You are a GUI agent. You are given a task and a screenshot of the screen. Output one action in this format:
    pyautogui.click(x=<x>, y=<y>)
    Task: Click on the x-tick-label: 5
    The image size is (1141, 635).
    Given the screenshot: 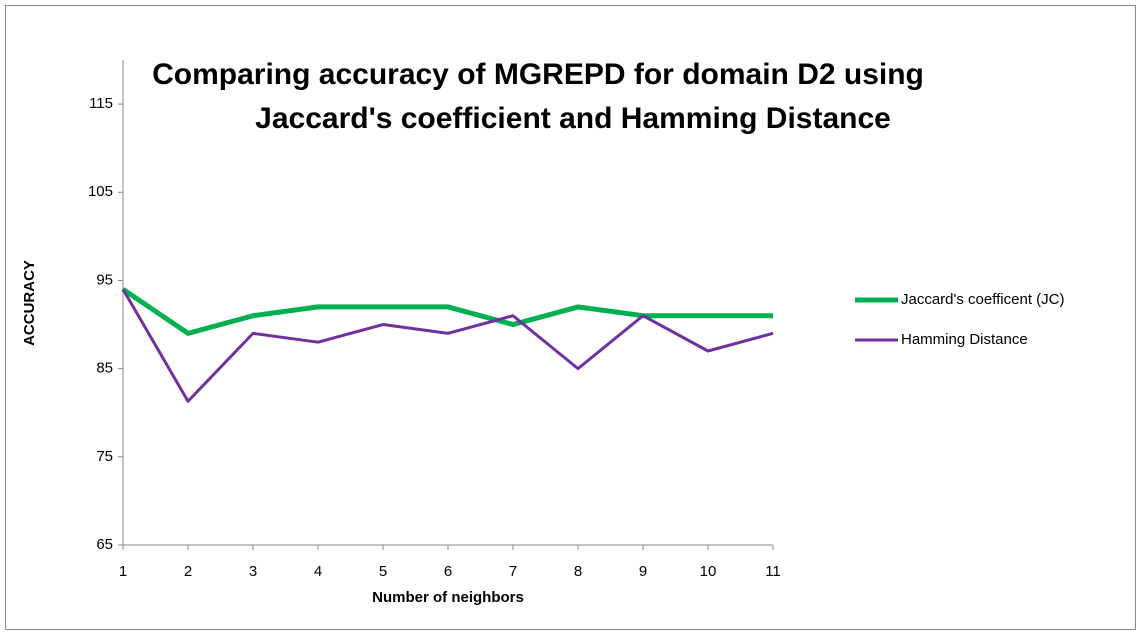 What is the action you would take?
    pyautogui.click(x=383, y=571)
    